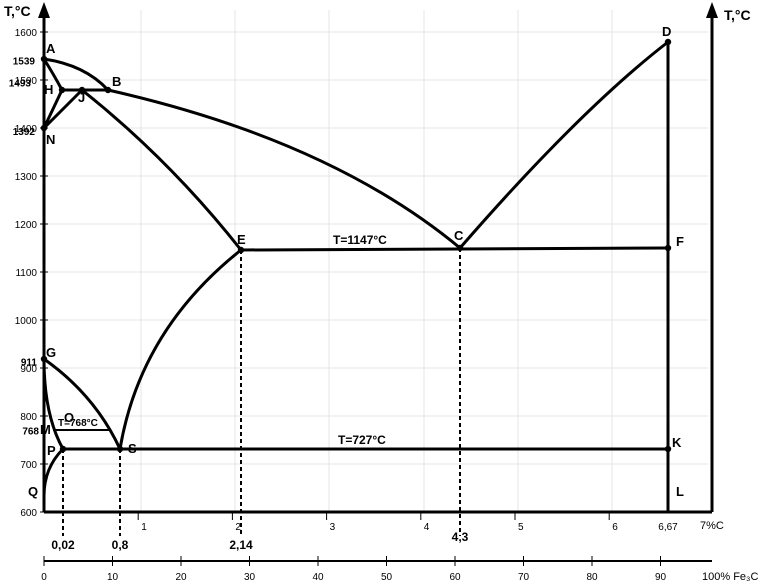 The image size is (770, 584). I want to click on point-p-dot, so click(63, 449).